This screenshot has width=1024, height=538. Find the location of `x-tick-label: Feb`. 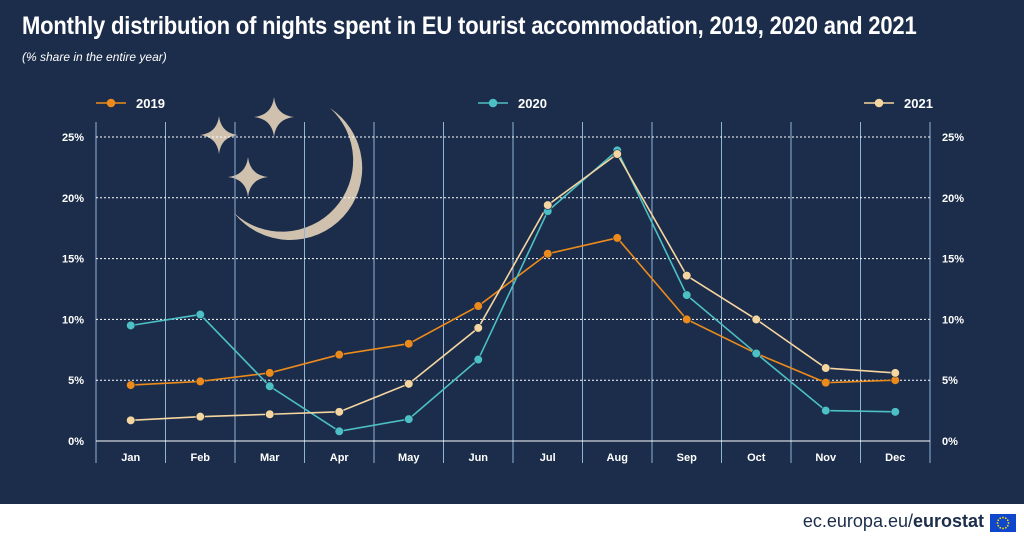

x-tick-label: Feb is located at coordinates (200, 458).